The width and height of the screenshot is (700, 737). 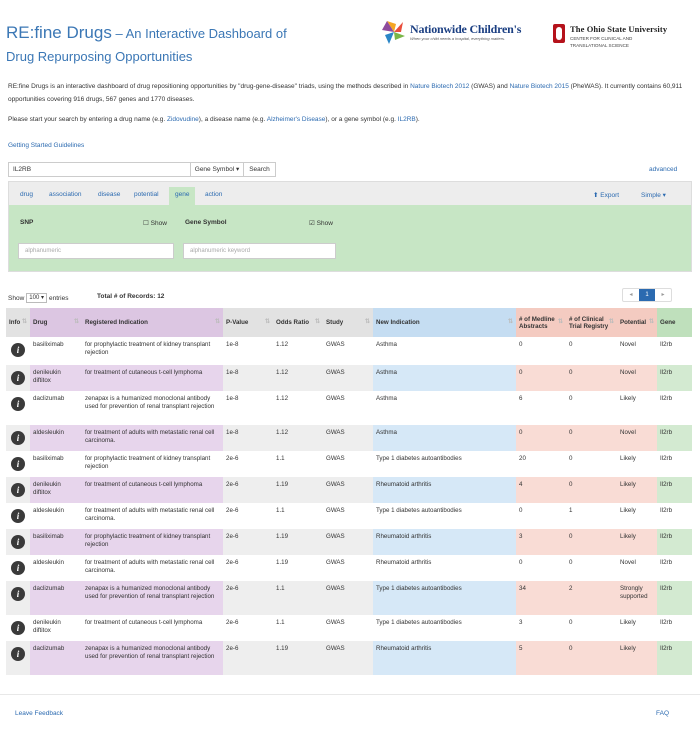 I want to click on export-button: ⬆ Export, so click(x=606, y=195).